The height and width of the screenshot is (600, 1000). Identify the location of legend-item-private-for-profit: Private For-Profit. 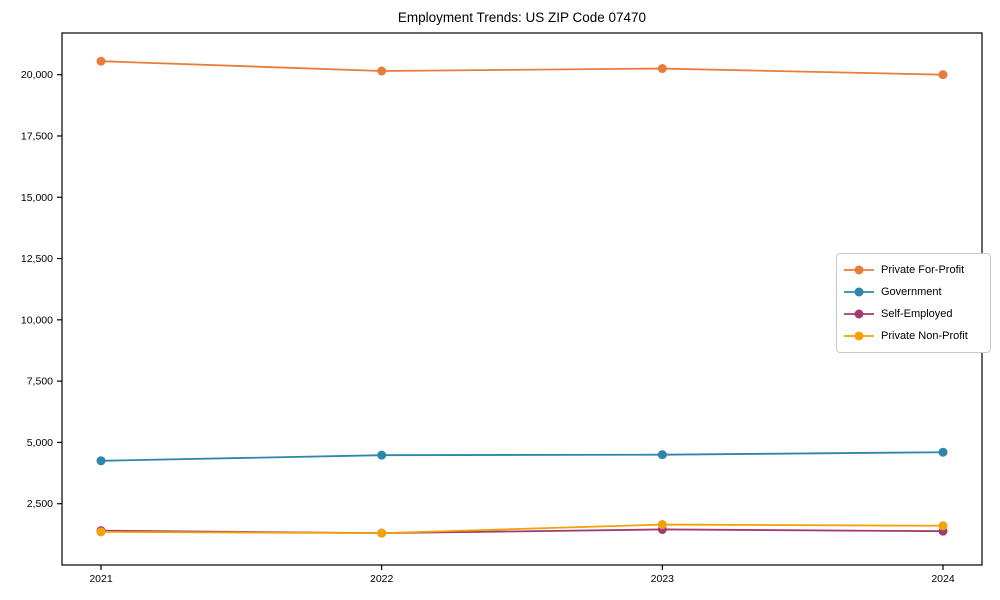
(913, 270).